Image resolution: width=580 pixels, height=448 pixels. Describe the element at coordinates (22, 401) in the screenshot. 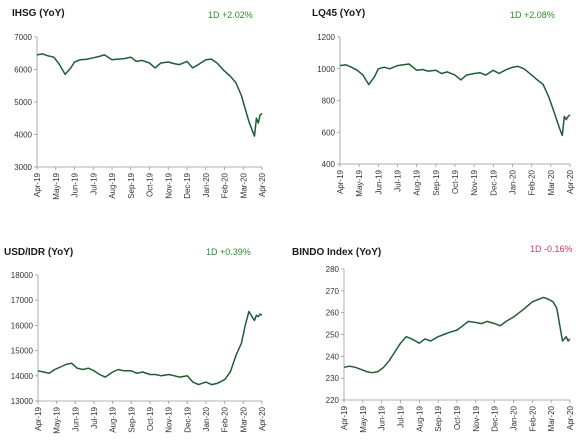

I see `y-tick-label: 13000` at that location.